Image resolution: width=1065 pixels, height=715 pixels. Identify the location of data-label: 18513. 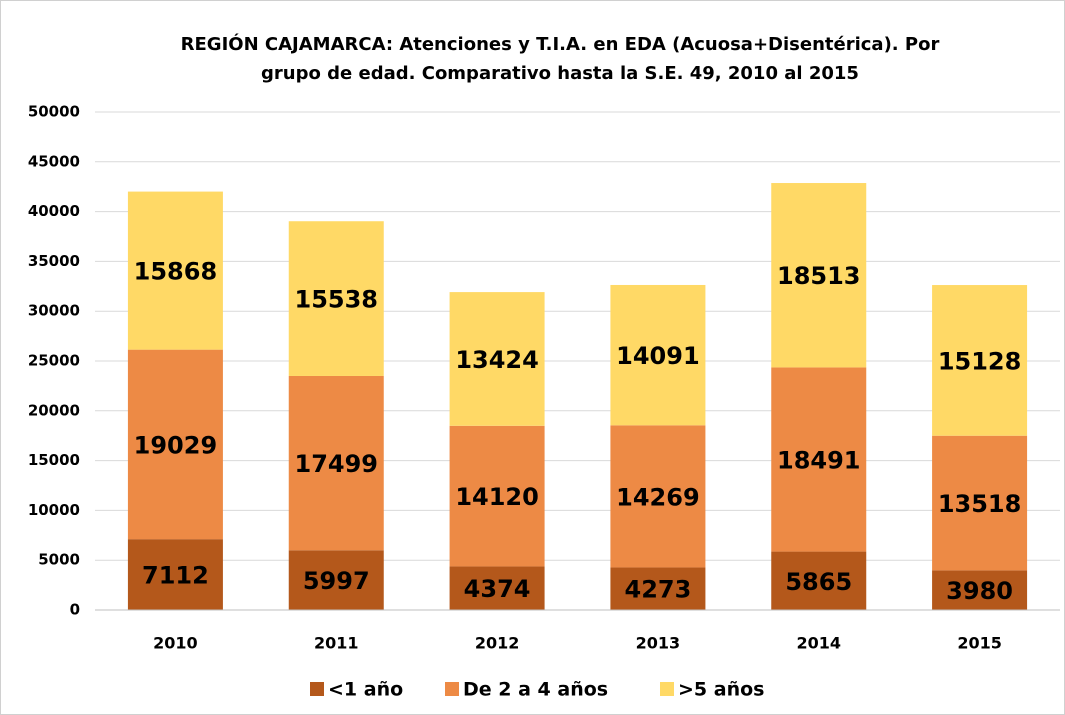
(819, 276).